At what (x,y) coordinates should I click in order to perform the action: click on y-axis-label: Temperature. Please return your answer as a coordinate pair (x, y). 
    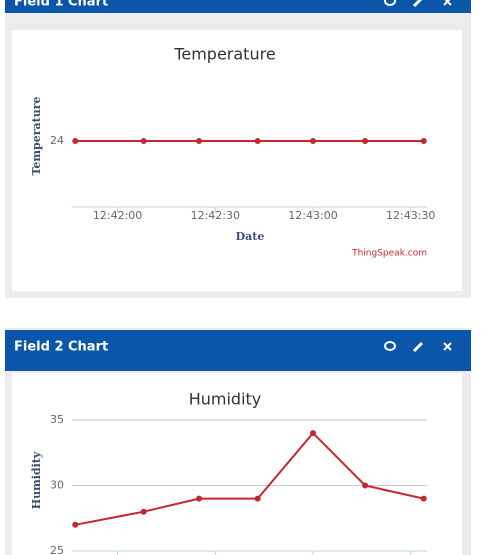
    Looking at the image, I should click on (36, 135).